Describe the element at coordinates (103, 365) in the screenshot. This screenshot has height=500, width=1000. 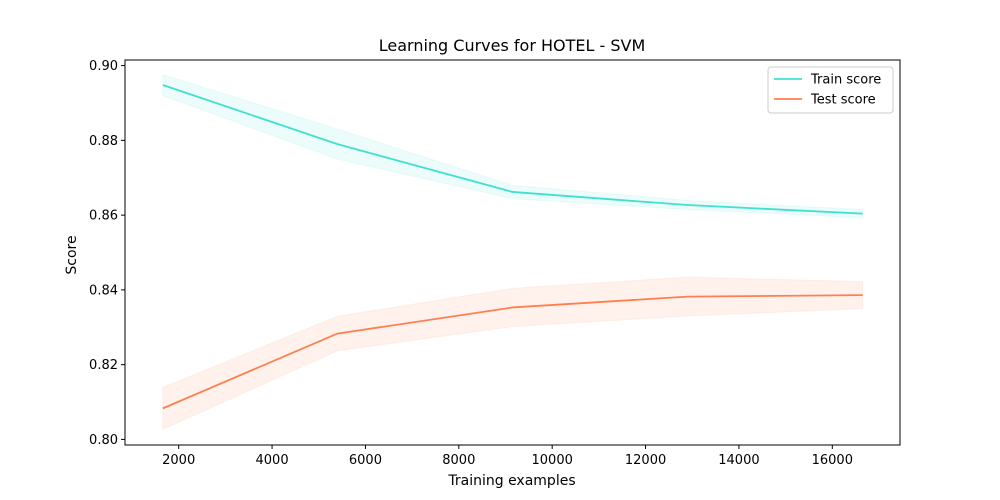
I see `y-tick-label: 0.82` at that location.